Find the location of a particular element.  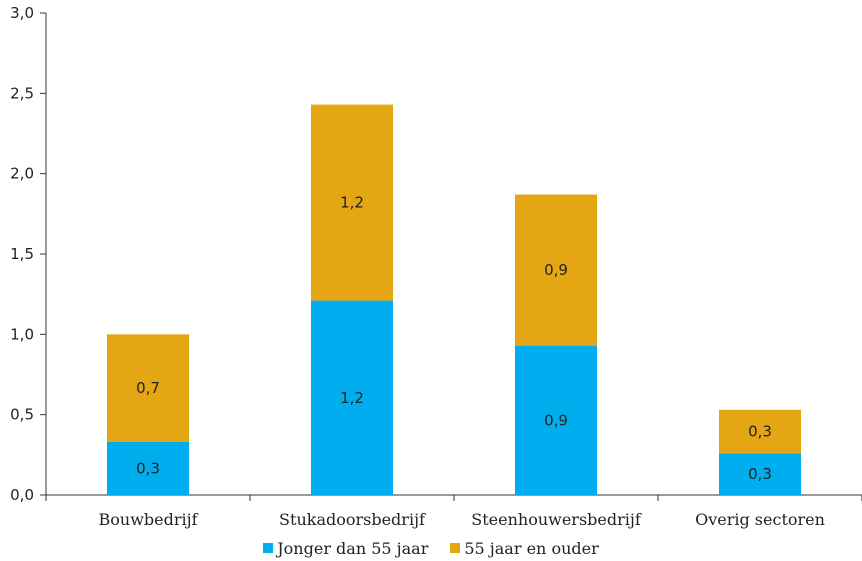

y-tick-label-5: 2,0 is located at coordinates (22, 174).